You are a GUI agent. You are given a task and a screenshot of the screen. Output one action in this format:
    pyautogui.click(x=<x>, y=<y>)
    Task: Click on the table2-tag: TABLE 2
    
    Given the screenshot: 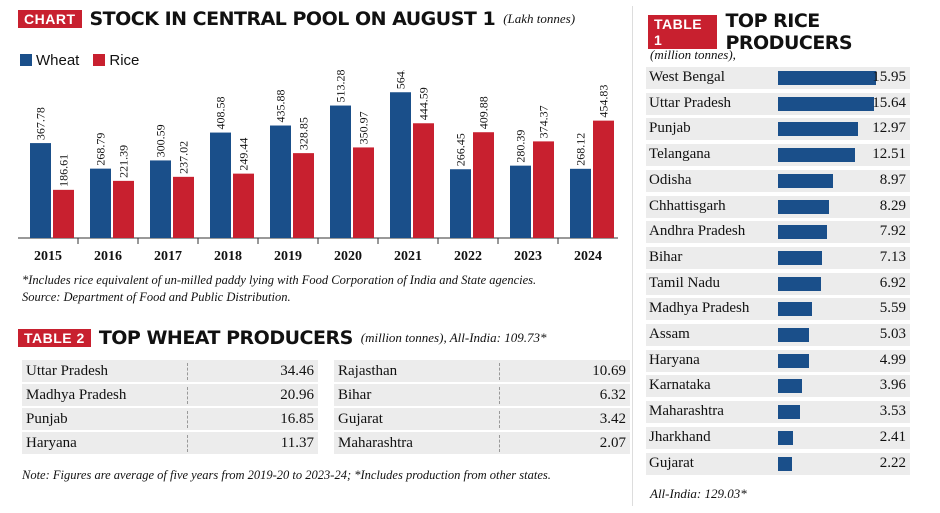 What is the action you would take?
    pyautogui.click(x=54, y=338)
    